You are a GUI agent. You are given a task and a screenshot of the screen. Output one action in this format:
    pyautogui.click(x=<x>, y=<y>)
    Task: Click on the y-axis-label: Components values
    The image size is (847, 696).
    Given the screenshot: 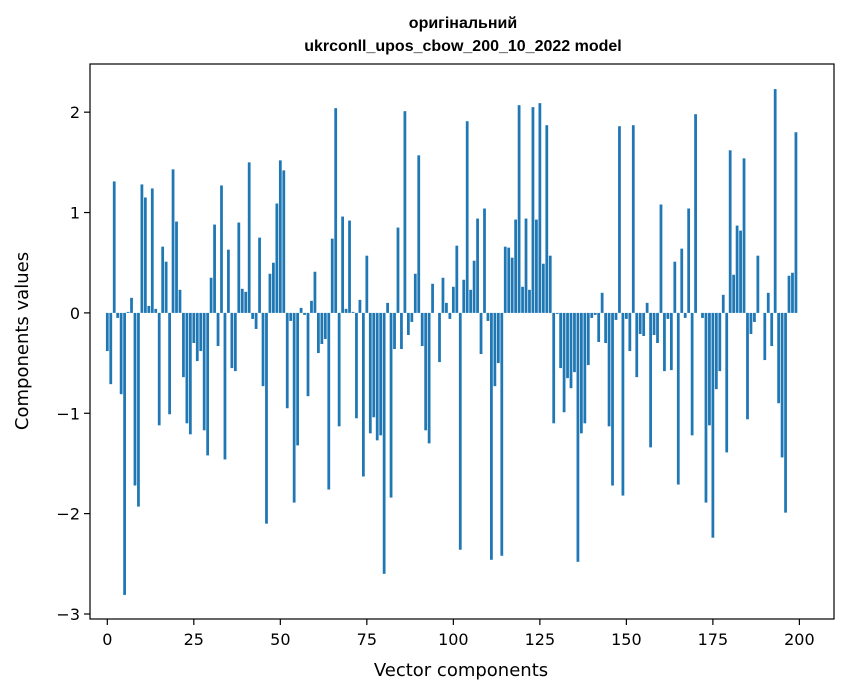 What is the action you would take?
    pyautogui.click(x=22, y=341)
    